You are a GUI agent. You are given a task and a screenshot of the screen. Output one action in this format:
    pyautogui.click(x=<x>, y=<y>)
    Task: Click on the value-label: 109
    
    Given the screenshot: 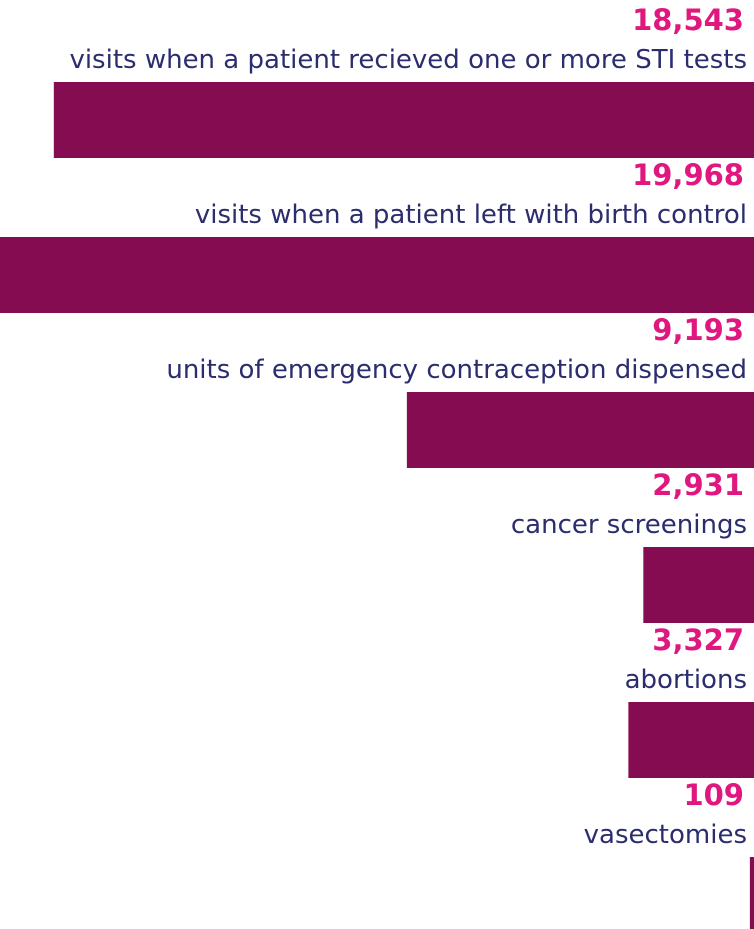 What is the action you would take?
    pyautogui.click(x=713, y=795)
    